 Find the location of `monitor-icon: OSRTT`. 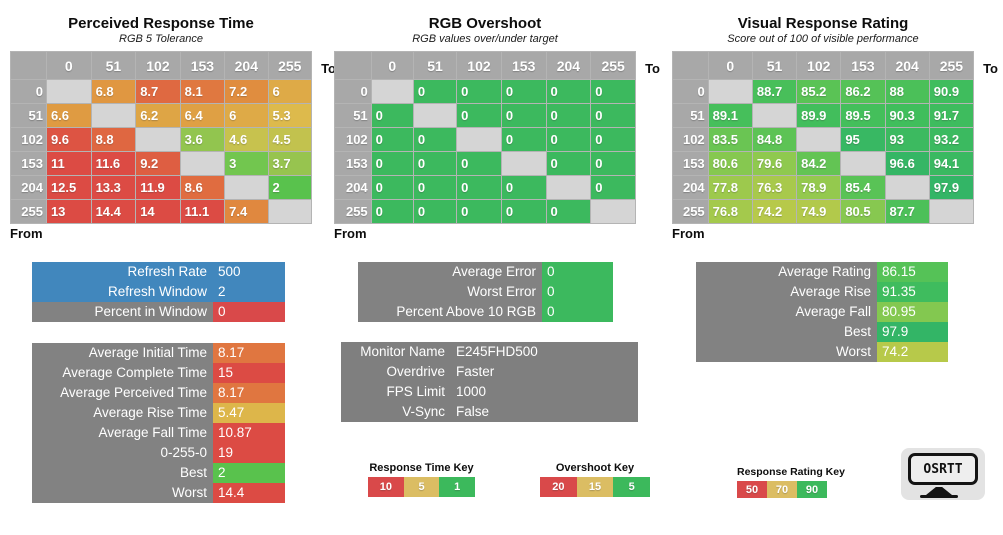

monitor-icon: OSRTT is located at coordinates (943, 469).